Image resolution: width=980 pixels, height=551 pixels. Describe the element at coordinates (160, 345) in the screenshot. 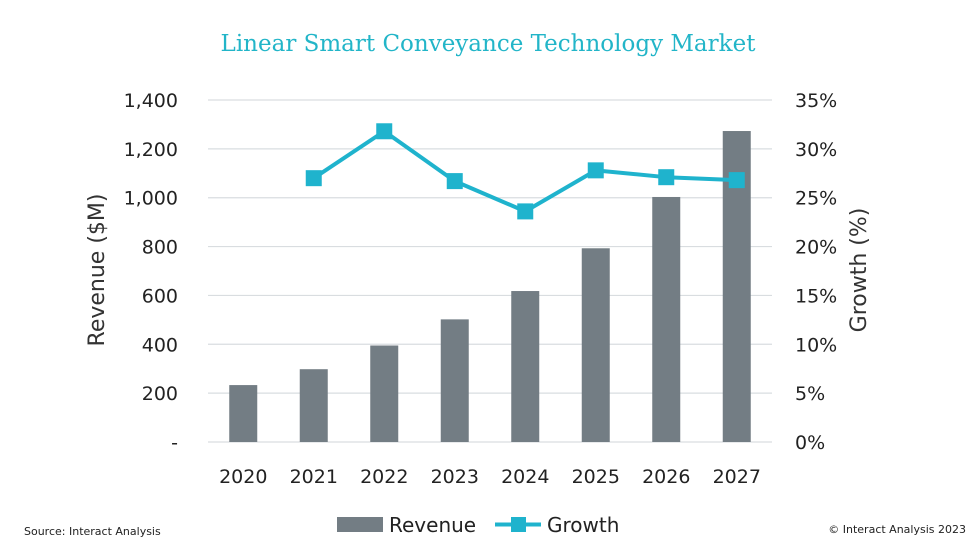

I see `y-tick-label: 400` at that location.